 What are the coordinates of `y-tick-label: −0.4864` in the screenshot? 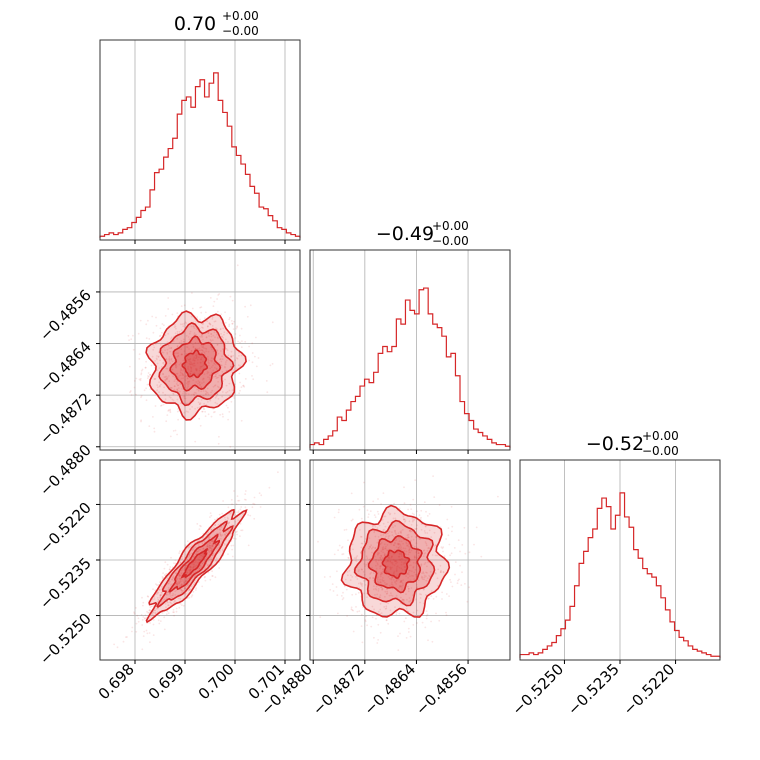 It's located at (65, 367).